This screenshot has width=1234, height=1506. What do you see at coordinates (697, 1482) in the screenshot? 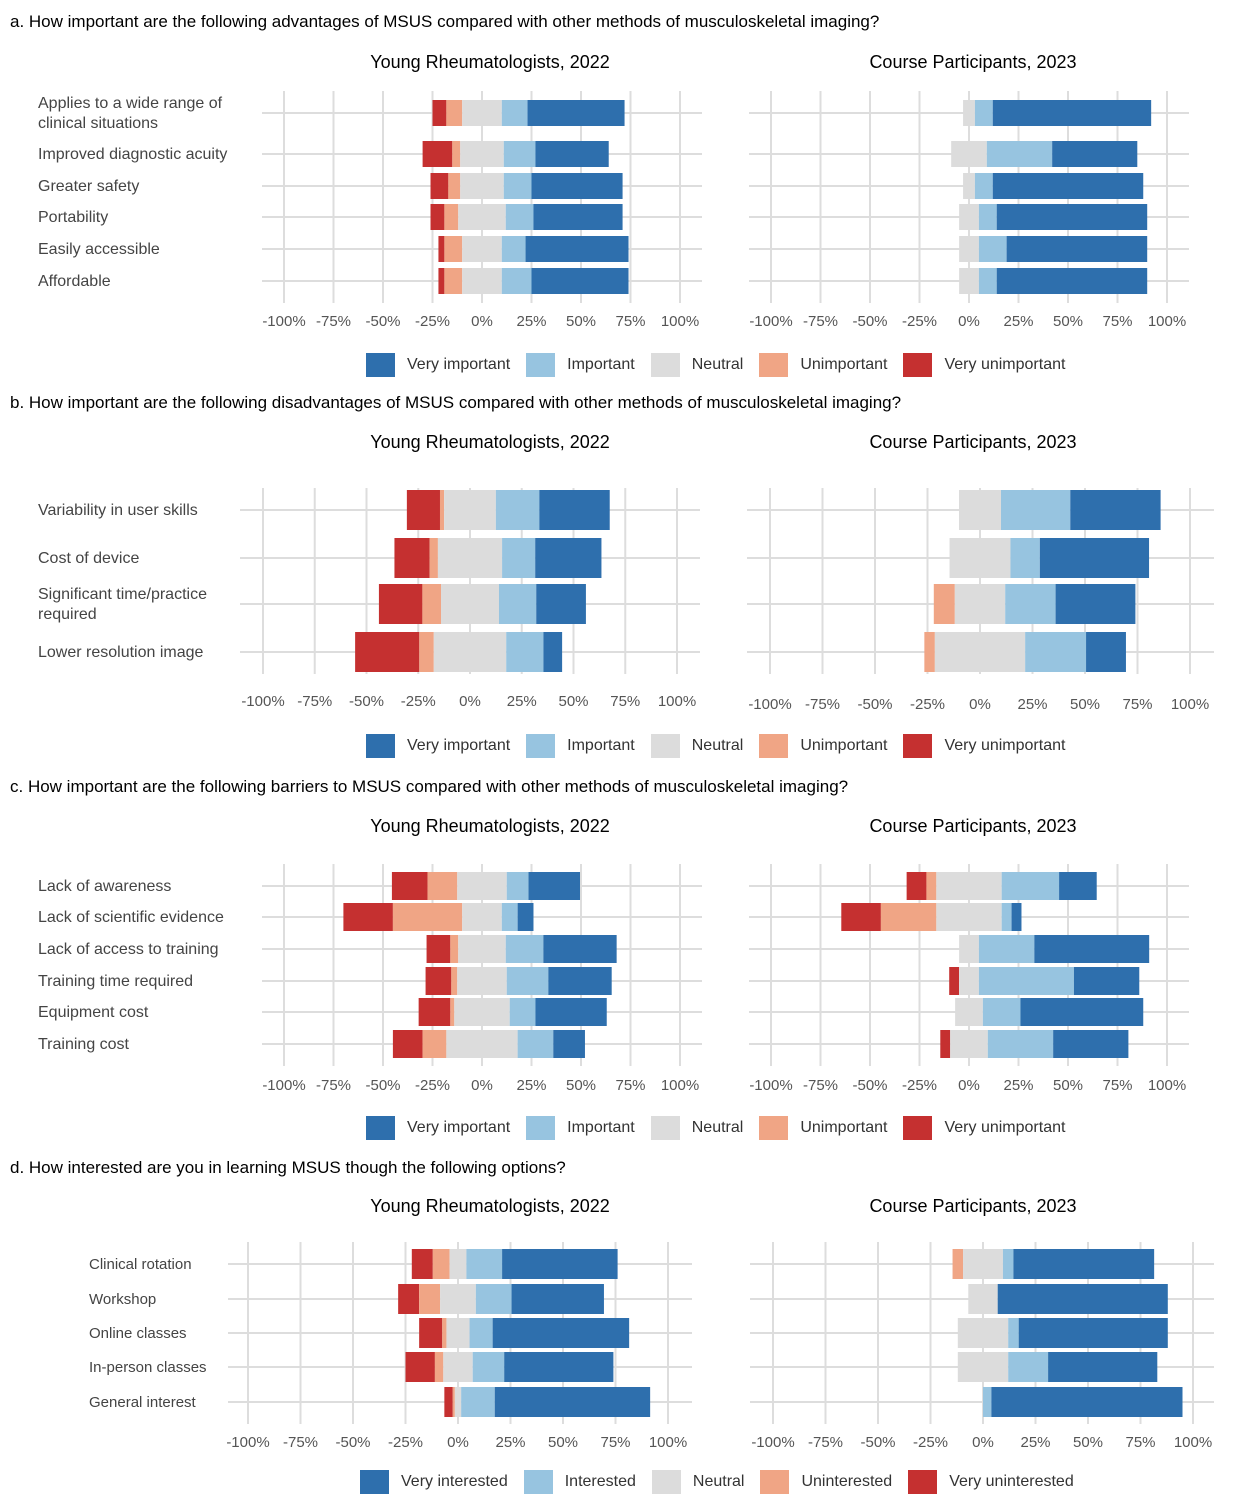
I see `legend-item: Neutral` at bounding box center [697, 1482].